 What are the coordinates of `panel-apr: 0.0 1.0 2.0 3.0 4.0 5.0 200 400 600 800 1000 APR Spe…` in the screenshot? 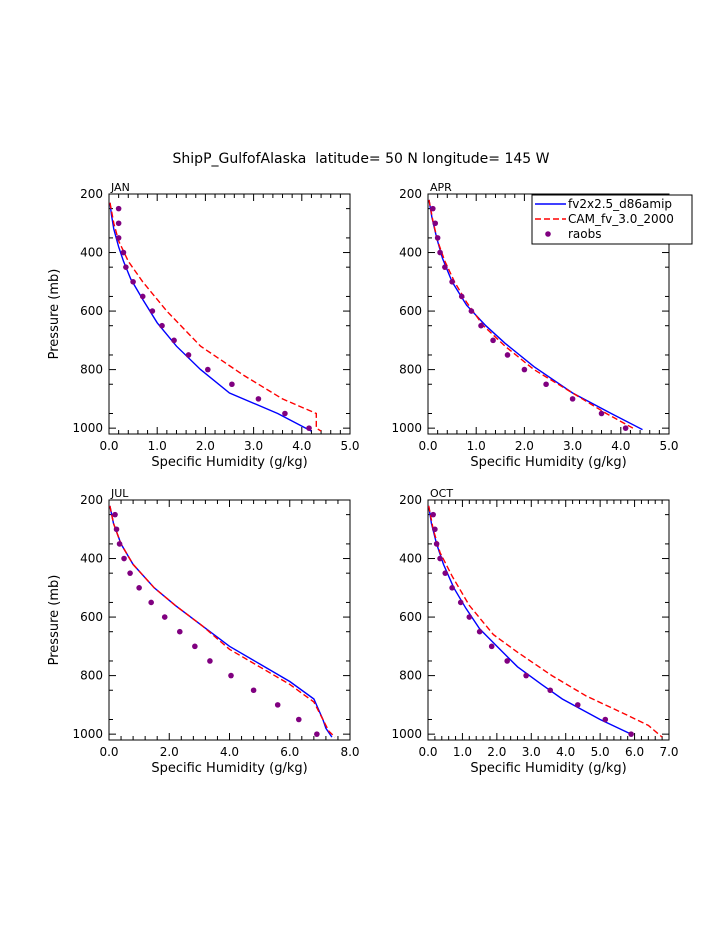 It's located at (534, 325).